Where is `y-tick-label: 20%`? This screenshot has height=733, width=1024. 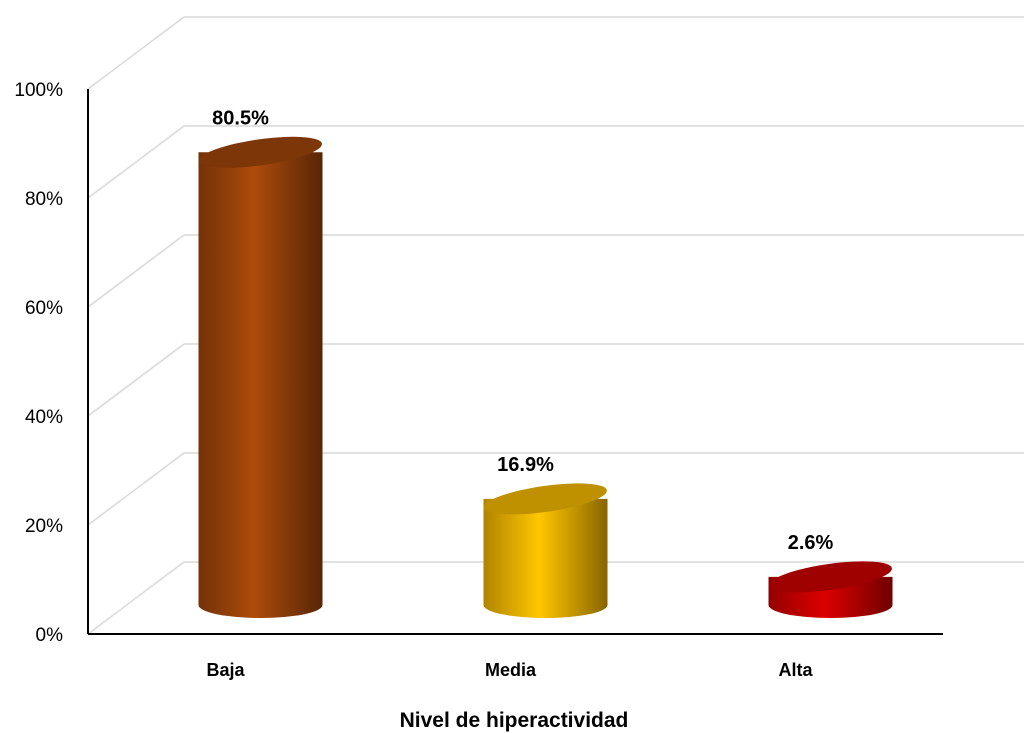
y-tick-label: 20% is located at coordinates (44, 526).